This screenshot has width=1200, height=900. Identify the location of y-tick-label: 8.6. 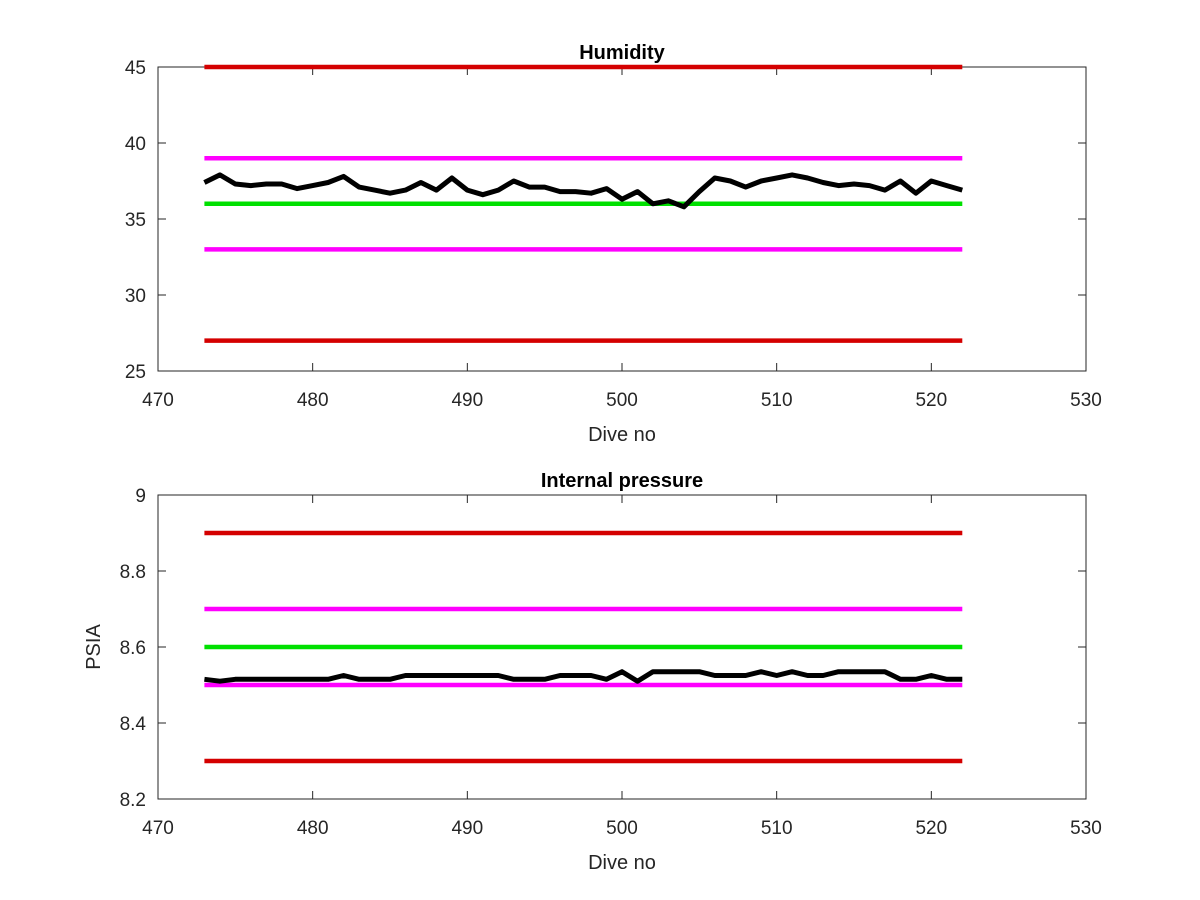
(133, 648).